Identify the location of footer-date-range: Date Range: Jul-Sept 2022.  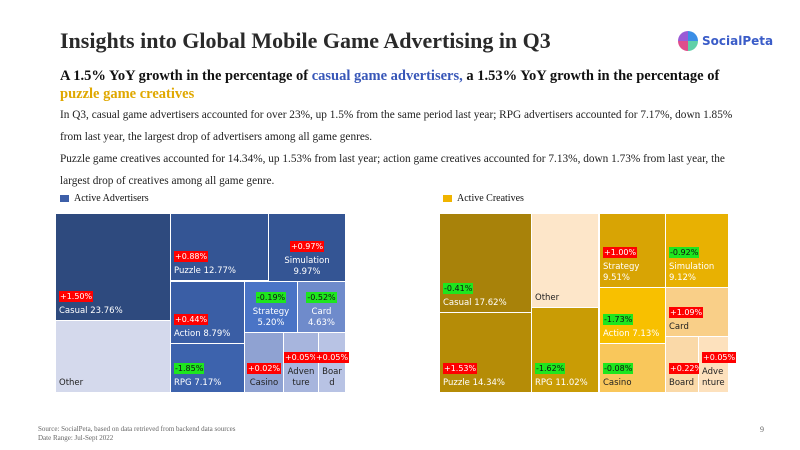
(76, 438).